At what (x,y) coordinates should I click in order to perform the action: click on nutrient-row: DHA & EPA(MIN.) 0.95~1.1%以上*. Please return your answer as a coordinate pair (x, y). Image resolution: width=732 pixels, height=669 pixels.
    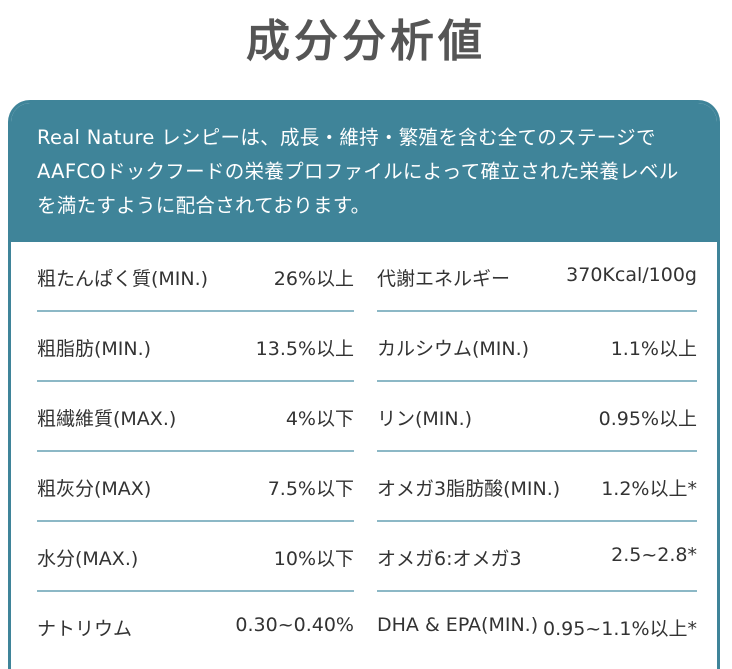
    Looking at the image, I should click on (537, 627).